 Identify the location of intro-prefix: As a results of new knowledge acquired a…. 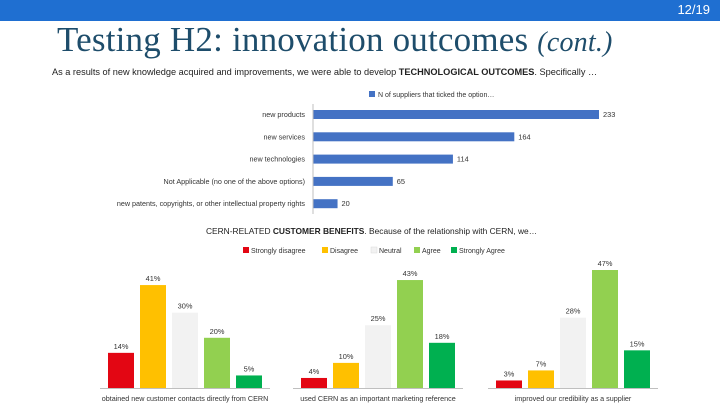
(225, 72).